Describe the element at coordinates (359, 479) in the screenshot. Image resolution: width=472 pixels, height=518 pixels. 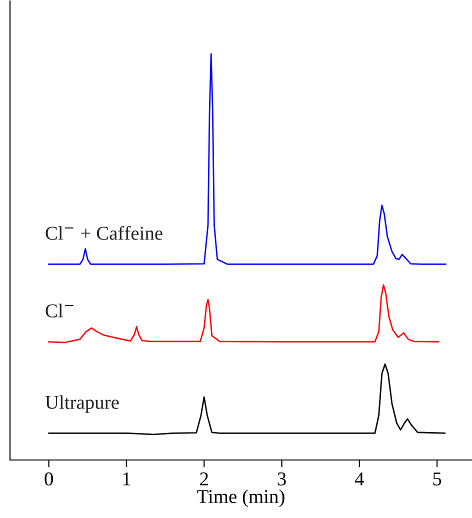
I see `x-tick-label: 4` at that location.